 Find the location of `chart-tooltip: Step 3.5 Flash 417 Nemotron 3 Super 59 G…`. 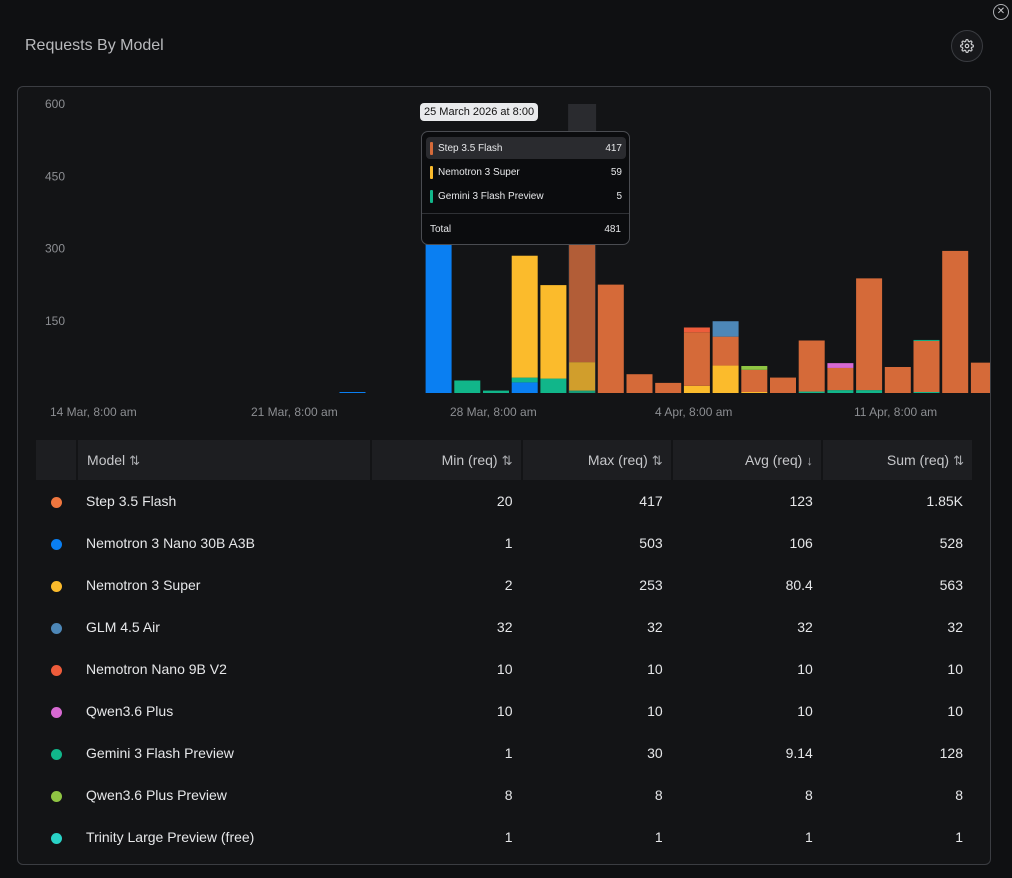

chart-tooltip: Step 3.5 Flash 417 Nemotron 3 Super 59 G… is located at coordinates (525, 188).